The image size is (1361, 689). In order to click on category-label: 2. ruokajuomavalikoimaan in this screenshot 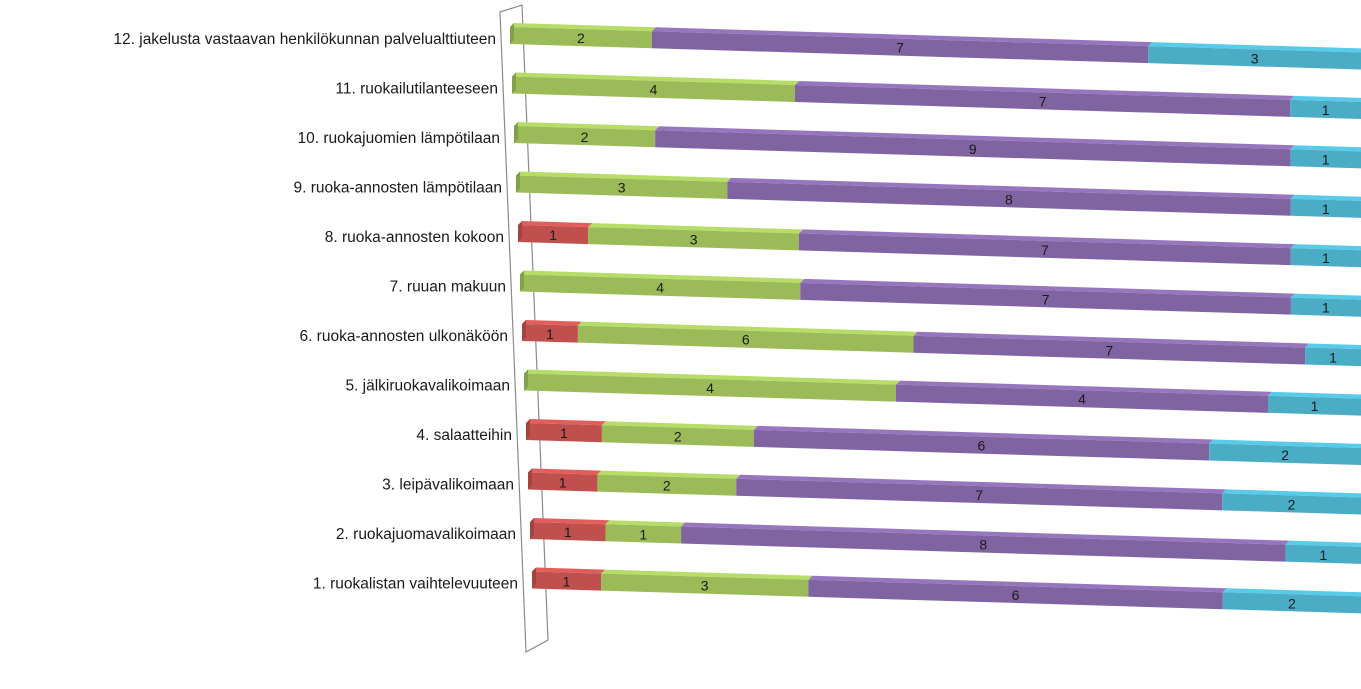, I will do `click(426, 534)`.